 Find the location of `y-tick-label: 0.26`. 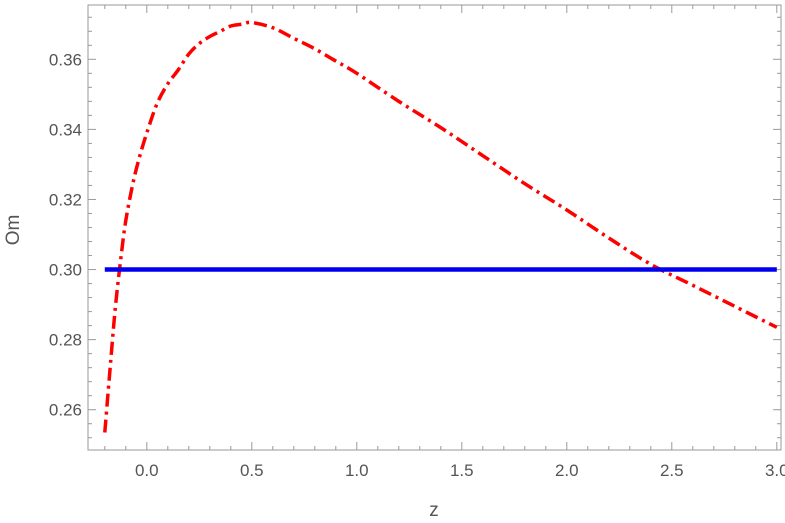

y-tick-label: 0.26 is located at coordinates (65, 410).